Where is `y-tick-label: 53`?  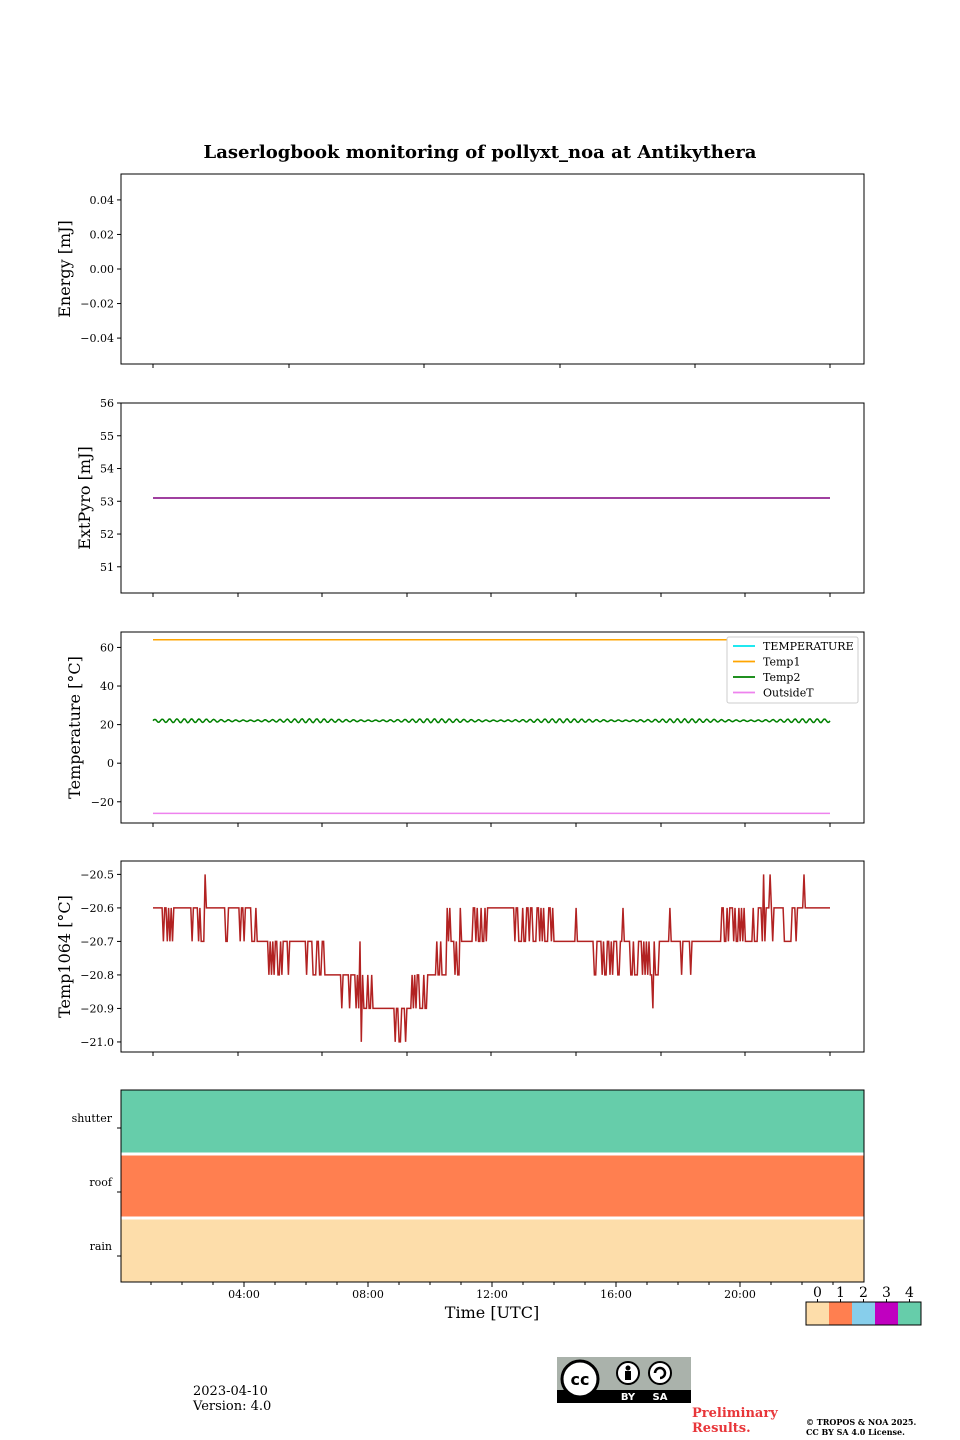 y-tick-label: 53 is located at coordinates (107, 501).